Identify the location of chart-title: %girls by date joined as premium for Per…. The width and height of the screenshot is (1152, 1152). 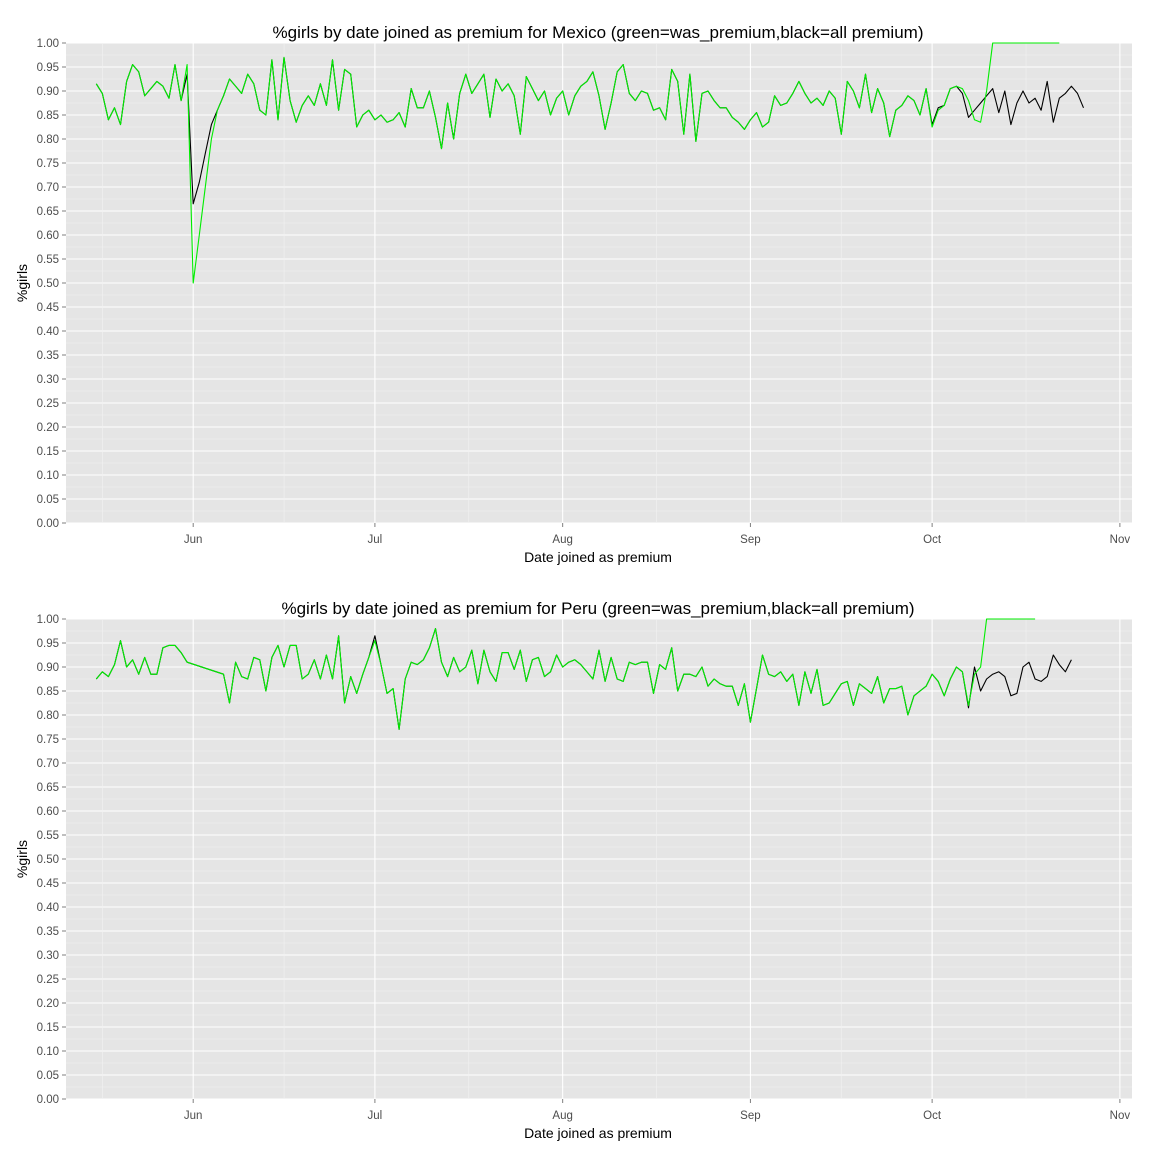
(597, 608).